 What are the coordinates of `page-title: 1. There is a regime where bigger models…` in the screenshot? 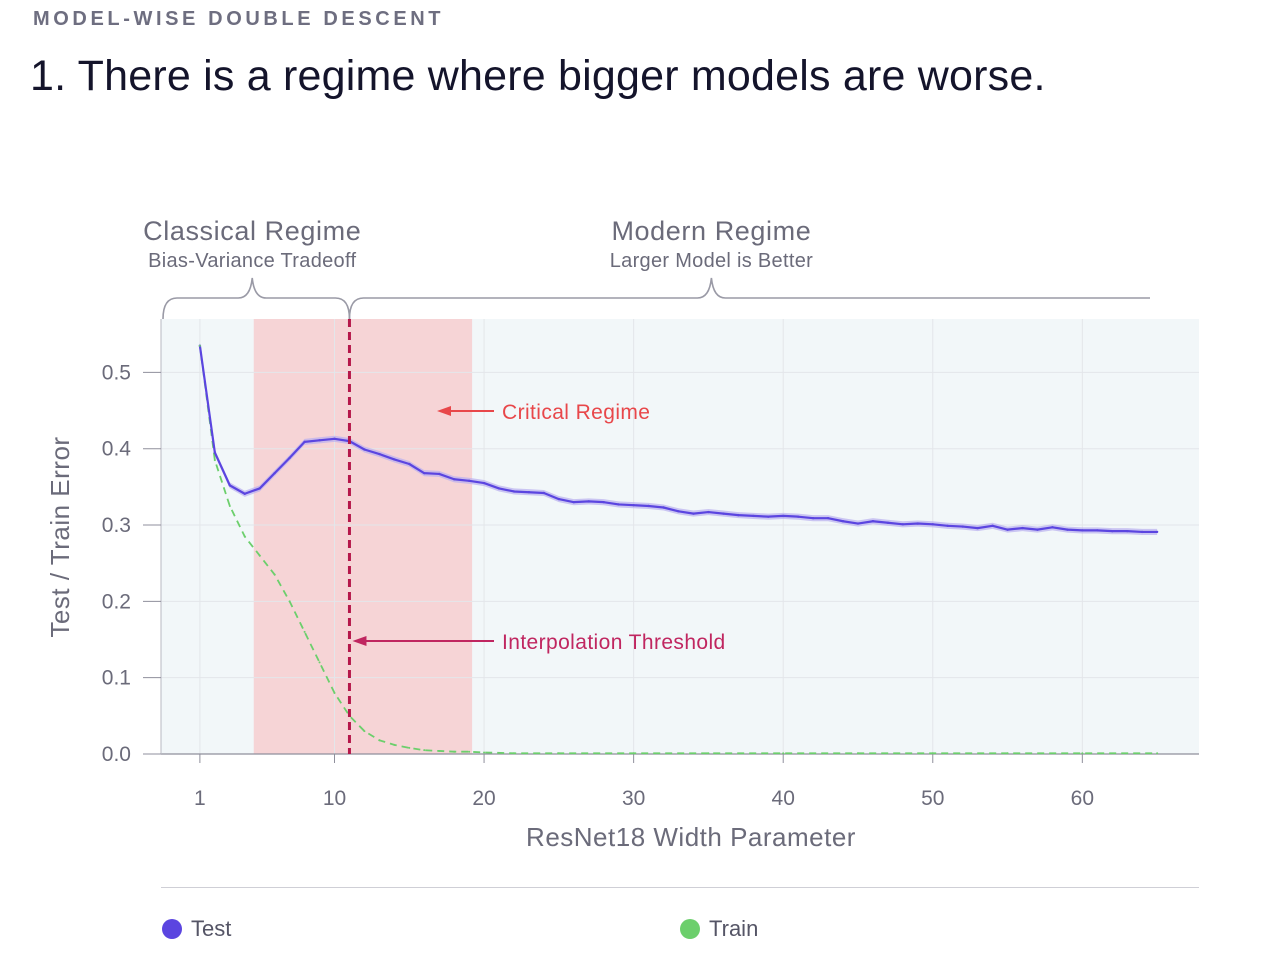 It's located at (538, 76).